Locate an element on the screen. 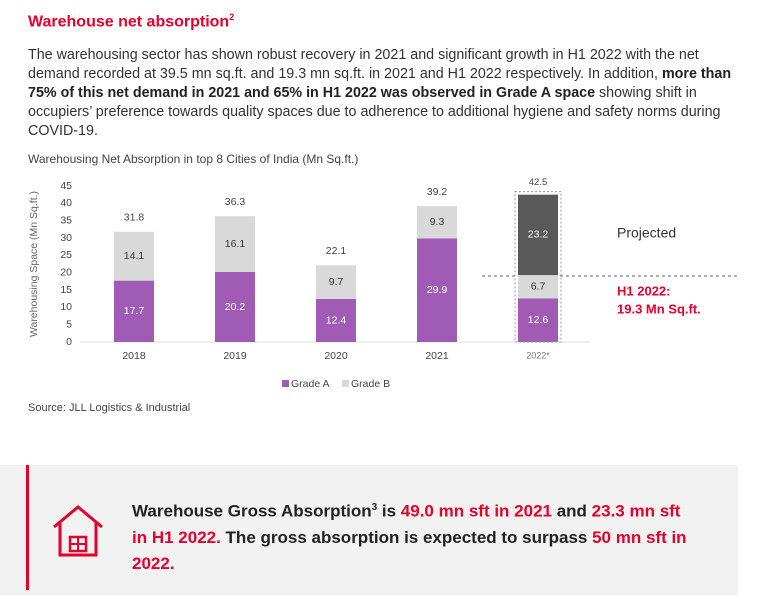 The image size is (768, 605). projected-label: Projected is located at coordinates (646, 233).